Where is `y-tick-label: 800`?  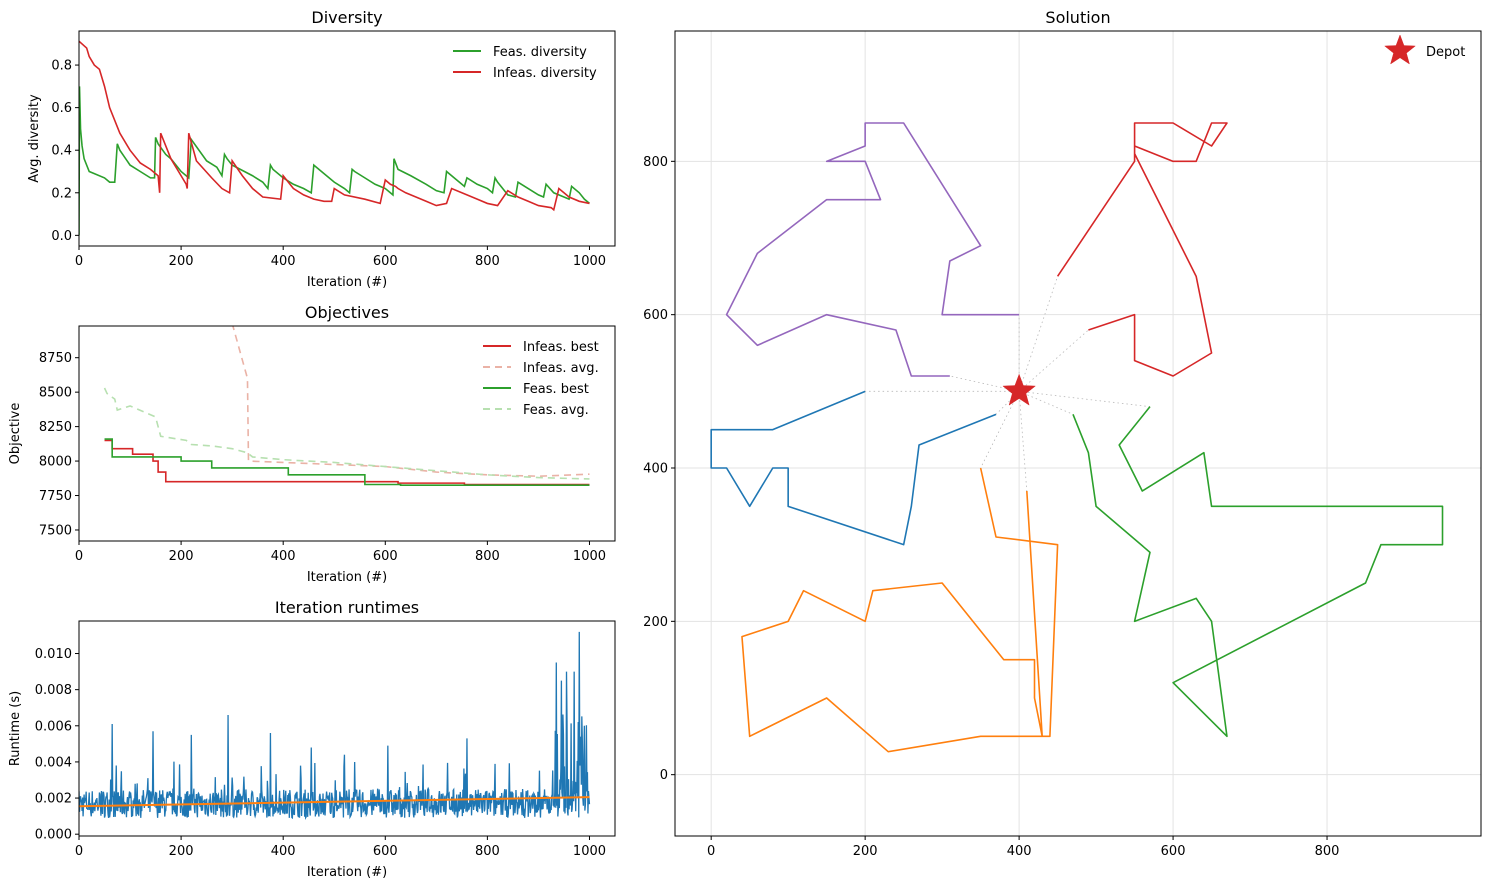
y-tick-label: 800 is located at coordinates (655, 162).